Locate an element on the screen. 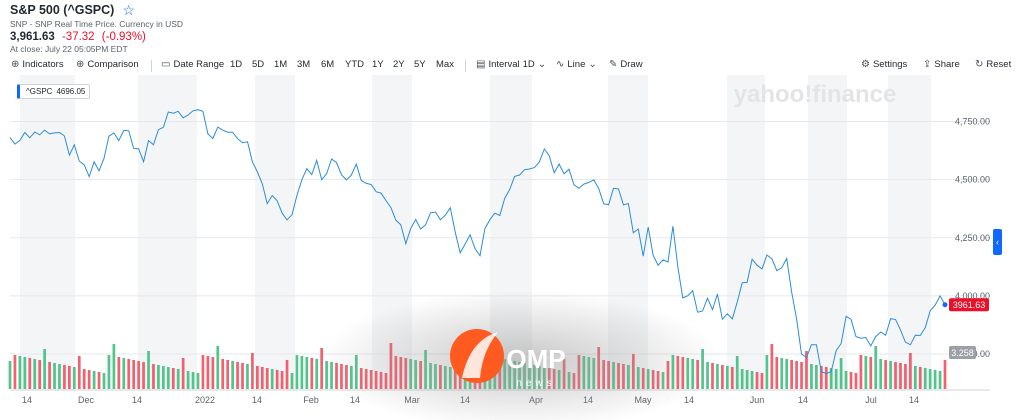 This screenshot has width=1024, height=420. symbol-chip: ^GSPC 4696.05 is located at coordinates (54, 91).